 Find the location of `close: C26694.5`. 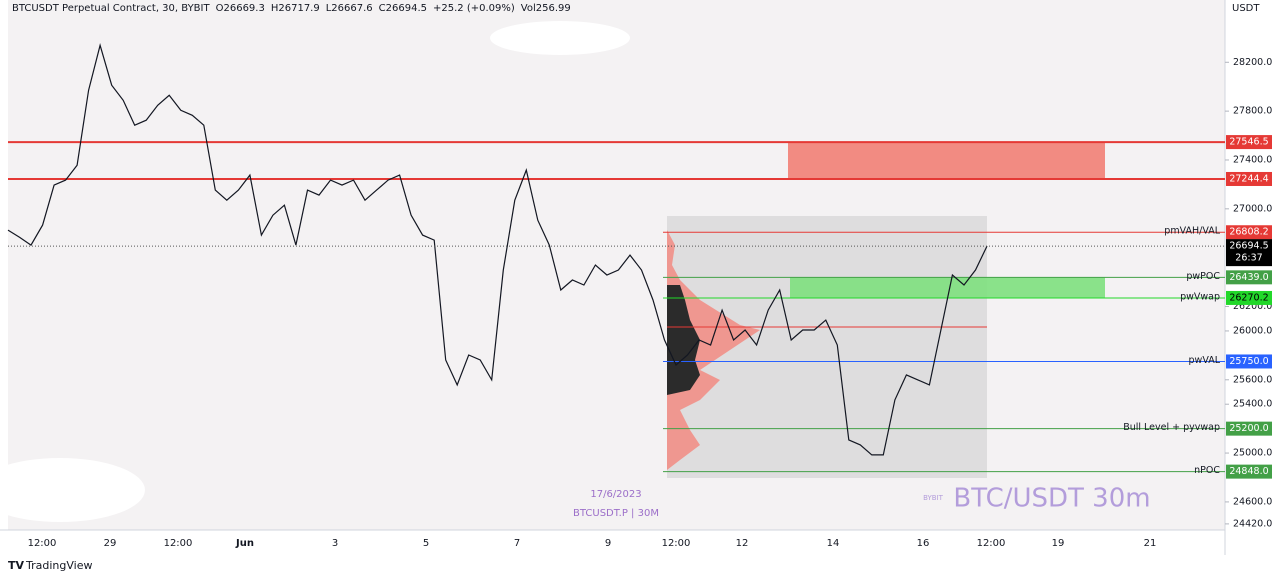

close: C26694.5 is located at coordinates (402, 8).